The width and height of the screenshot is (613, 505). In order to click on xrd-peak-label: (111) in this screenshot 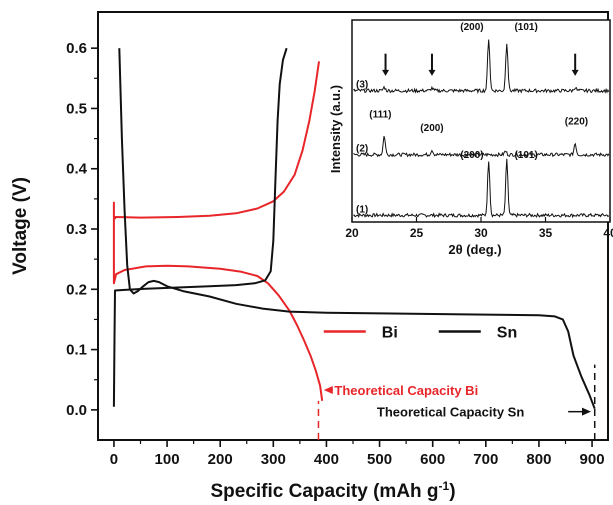, I will do `click(380, 115)`.